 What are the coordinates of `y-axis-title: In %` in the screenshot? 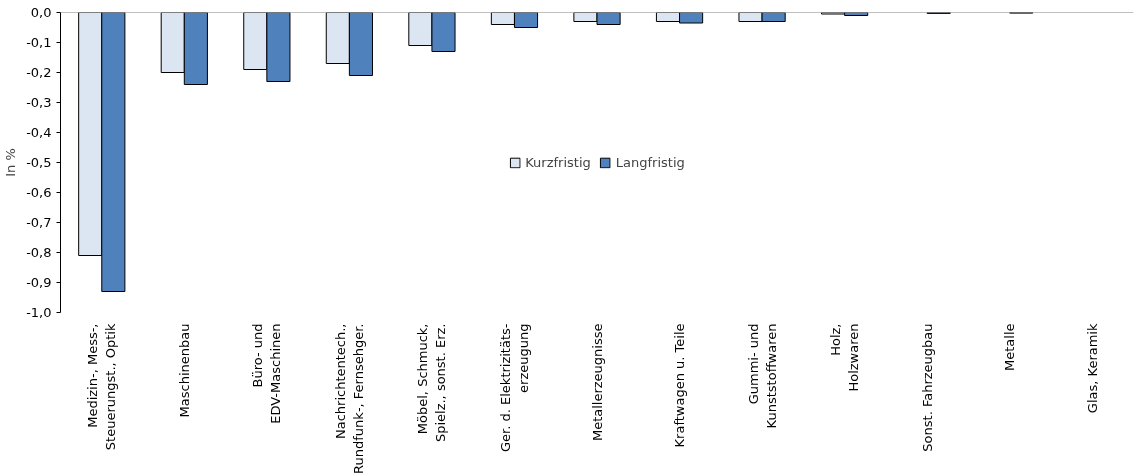 It's located at (11, 162).